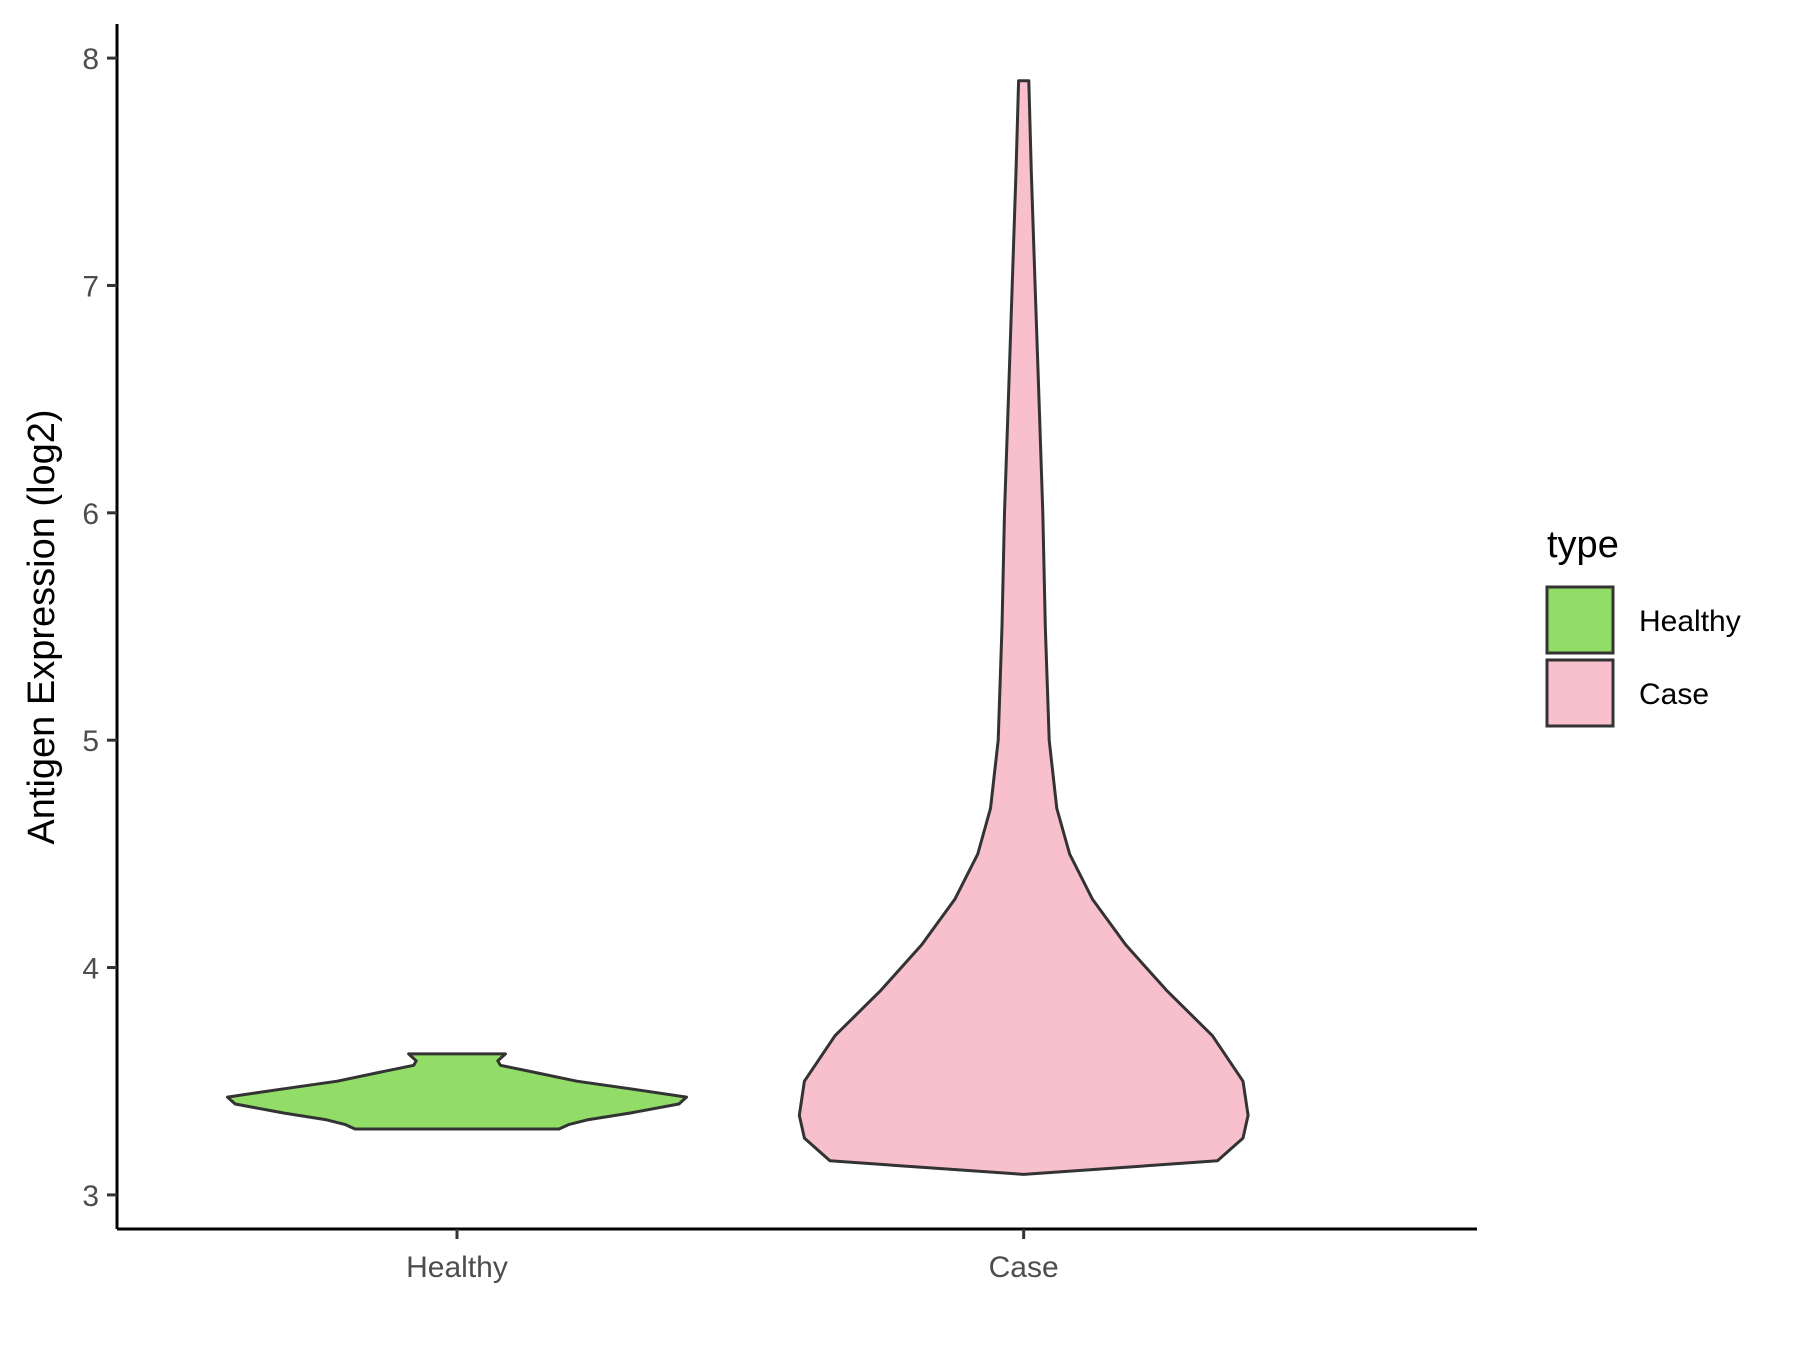 This screenshot has height=1350, width=1800. What do you see at coordinates (1580, 693) in the screenshot?
I see `legend-swatch-case` at bounding box center [1580, 693].